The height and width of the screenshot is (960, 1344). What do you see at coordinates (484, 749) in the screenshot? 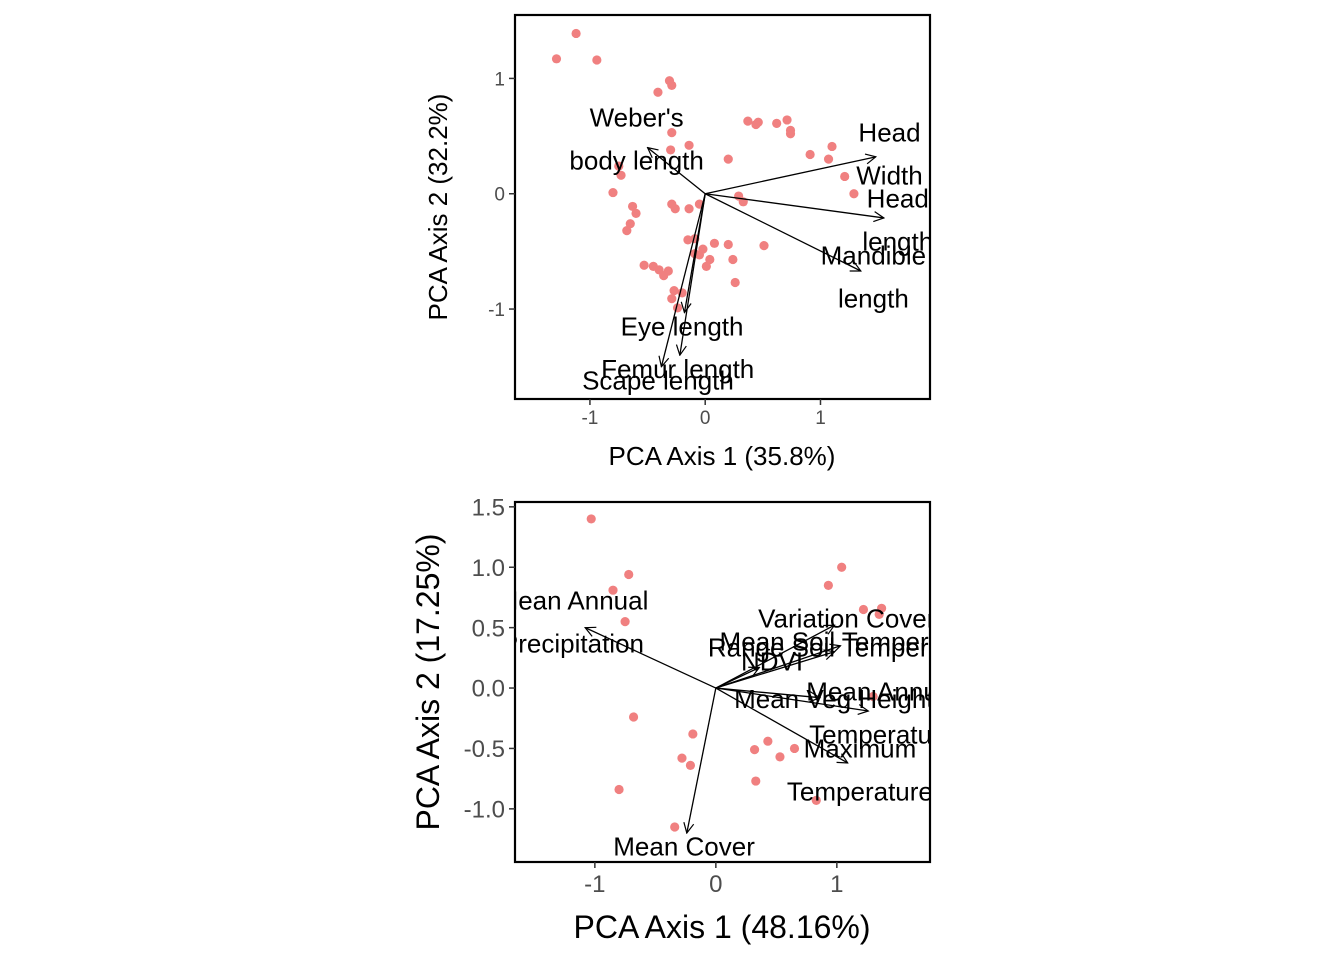
I see `y-tick-label: -0.5` at bounding box center [484, 749].